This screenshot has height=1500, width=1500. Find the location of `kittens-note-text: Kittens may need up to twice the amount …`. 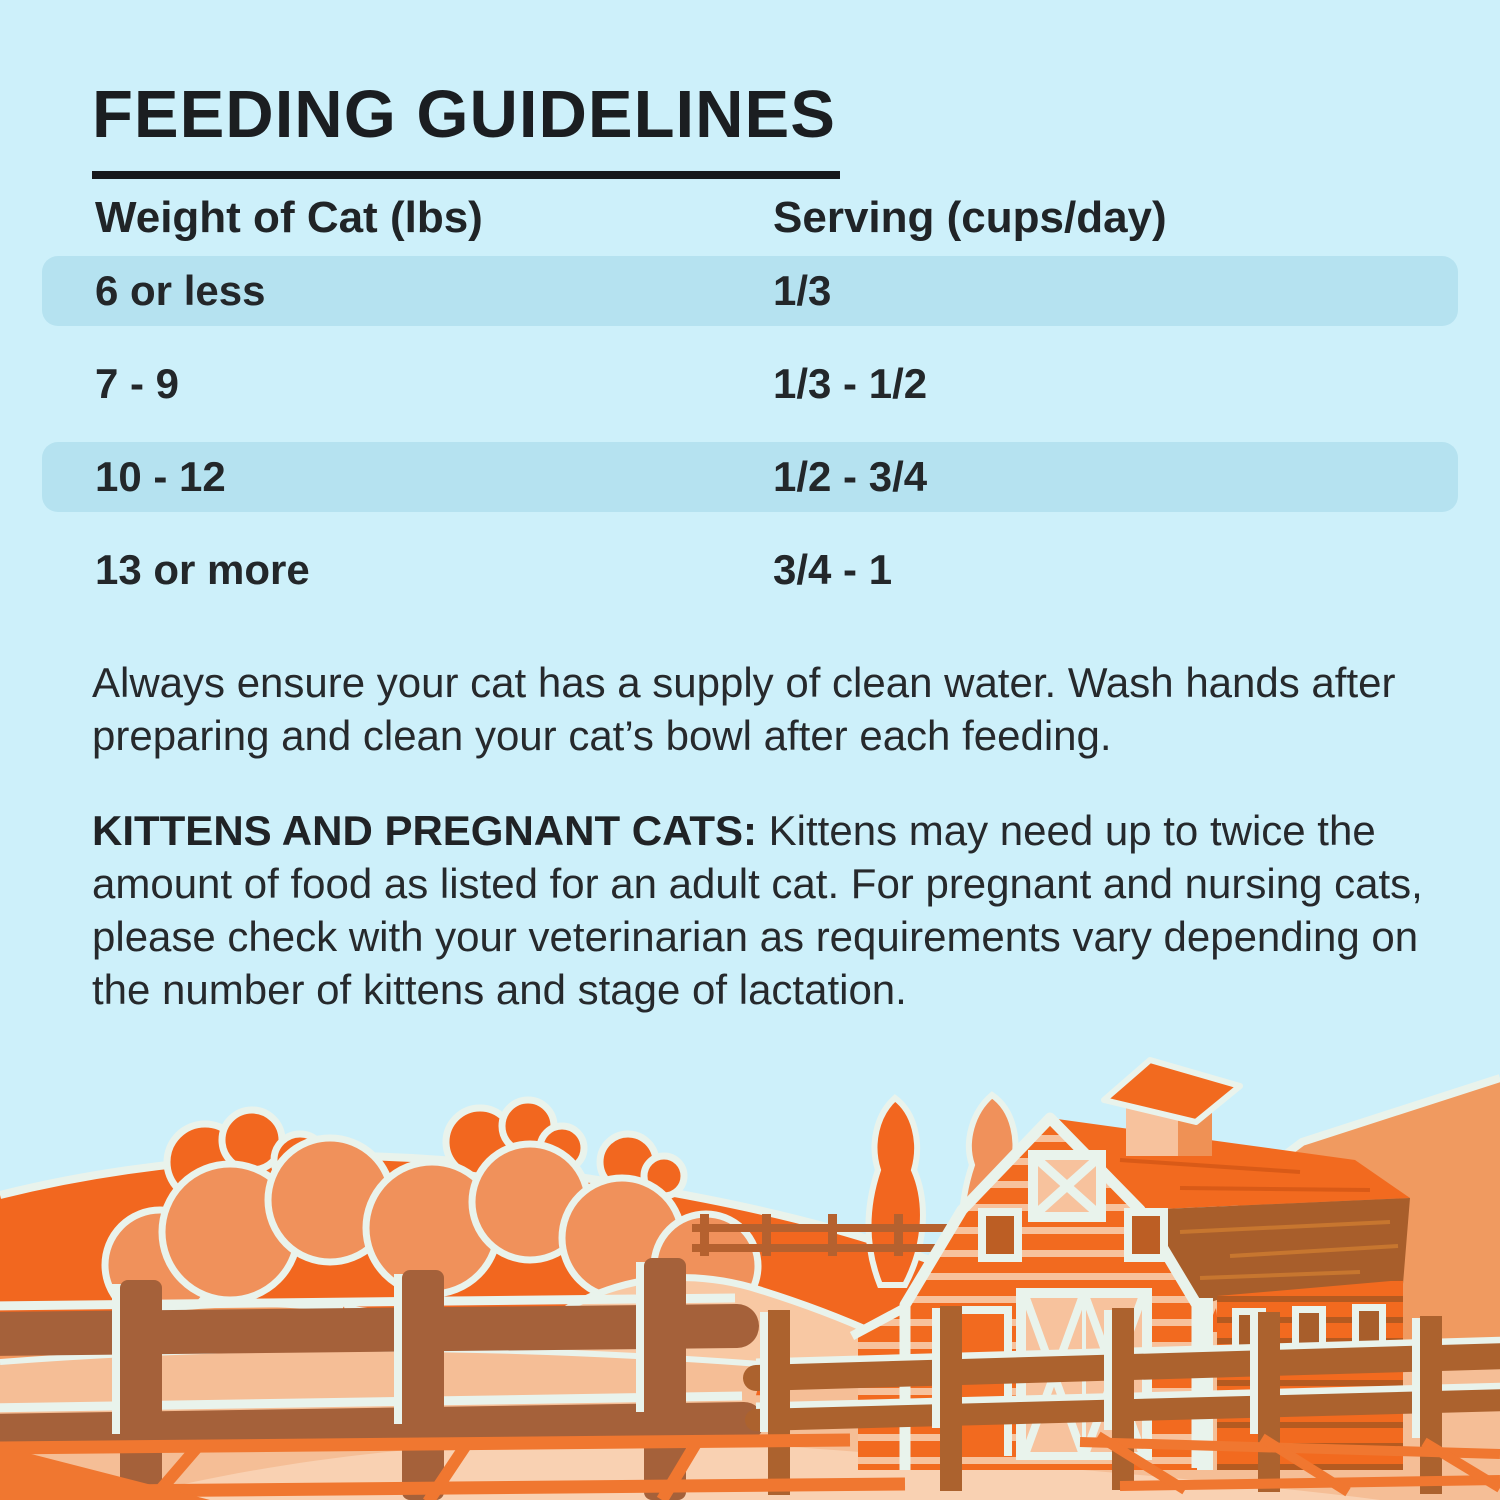

kittens-note-text: Kittens may need up to twice the amount … is located at coordinates (757, 910).